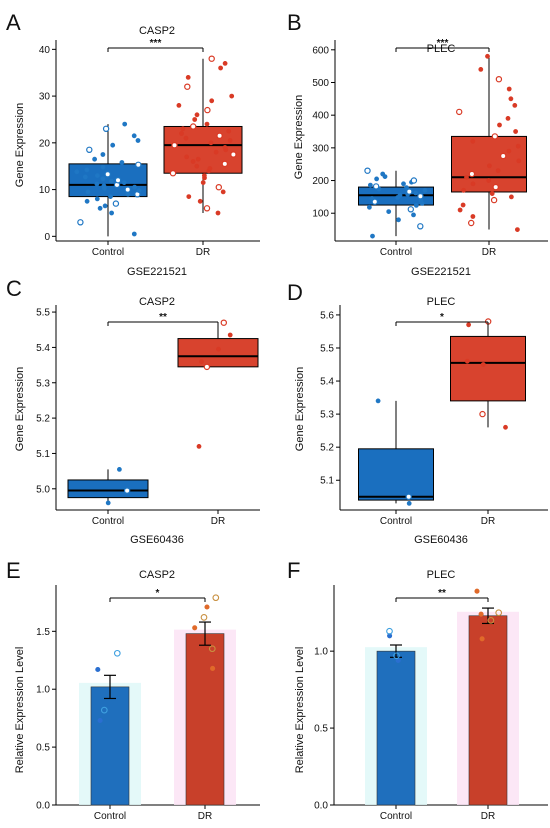 Image resolution: width=550 pixels, height=828 pixels. I want to click on panel-letter: F, so click(293, 570).